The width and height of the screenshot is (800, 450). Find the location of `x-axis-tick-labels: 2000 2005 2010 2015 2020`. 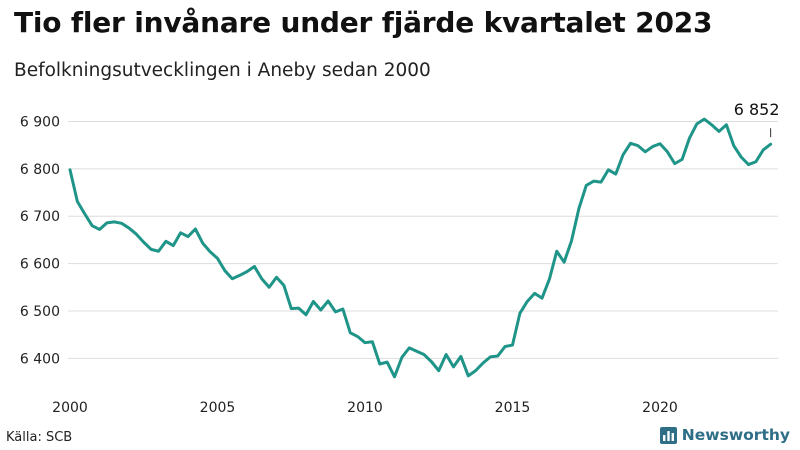

x-axis-tick-labels: 2000 2005 2010 2015 2020 is located at coordinates (365, 408).